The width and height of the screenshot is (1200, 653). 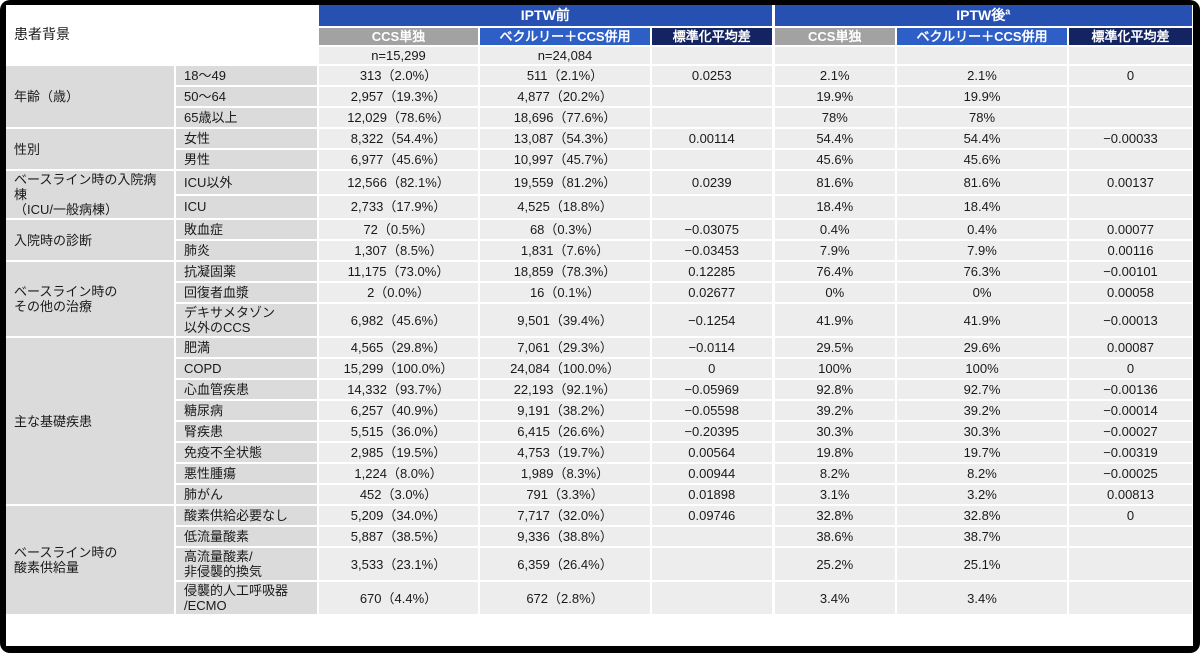 What do you see at coordinates (982, 453) in the screenshot?
I see `cell-post-vek: 19.7%` at bounding box center [982, 453].